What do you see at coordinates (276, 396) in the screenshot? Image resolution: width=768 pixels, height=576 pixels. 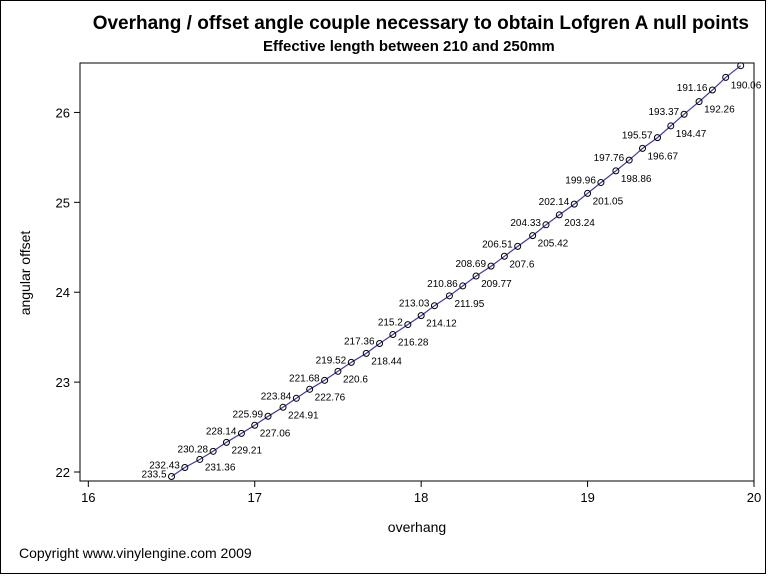 I see `data-label: 223.84` at bounding box center [276, 396].